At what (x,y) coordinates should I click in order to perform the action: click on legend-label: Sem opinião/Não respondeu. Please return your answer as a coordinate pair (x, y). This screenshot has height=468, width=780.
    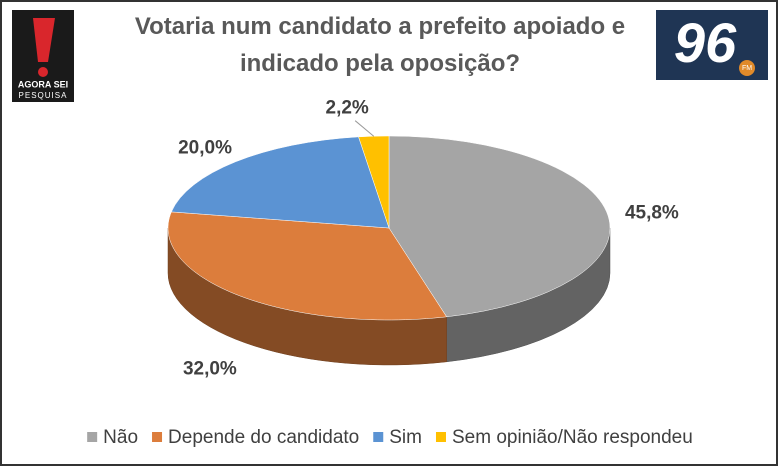
    Looking at the image, I should click on (572, 437).